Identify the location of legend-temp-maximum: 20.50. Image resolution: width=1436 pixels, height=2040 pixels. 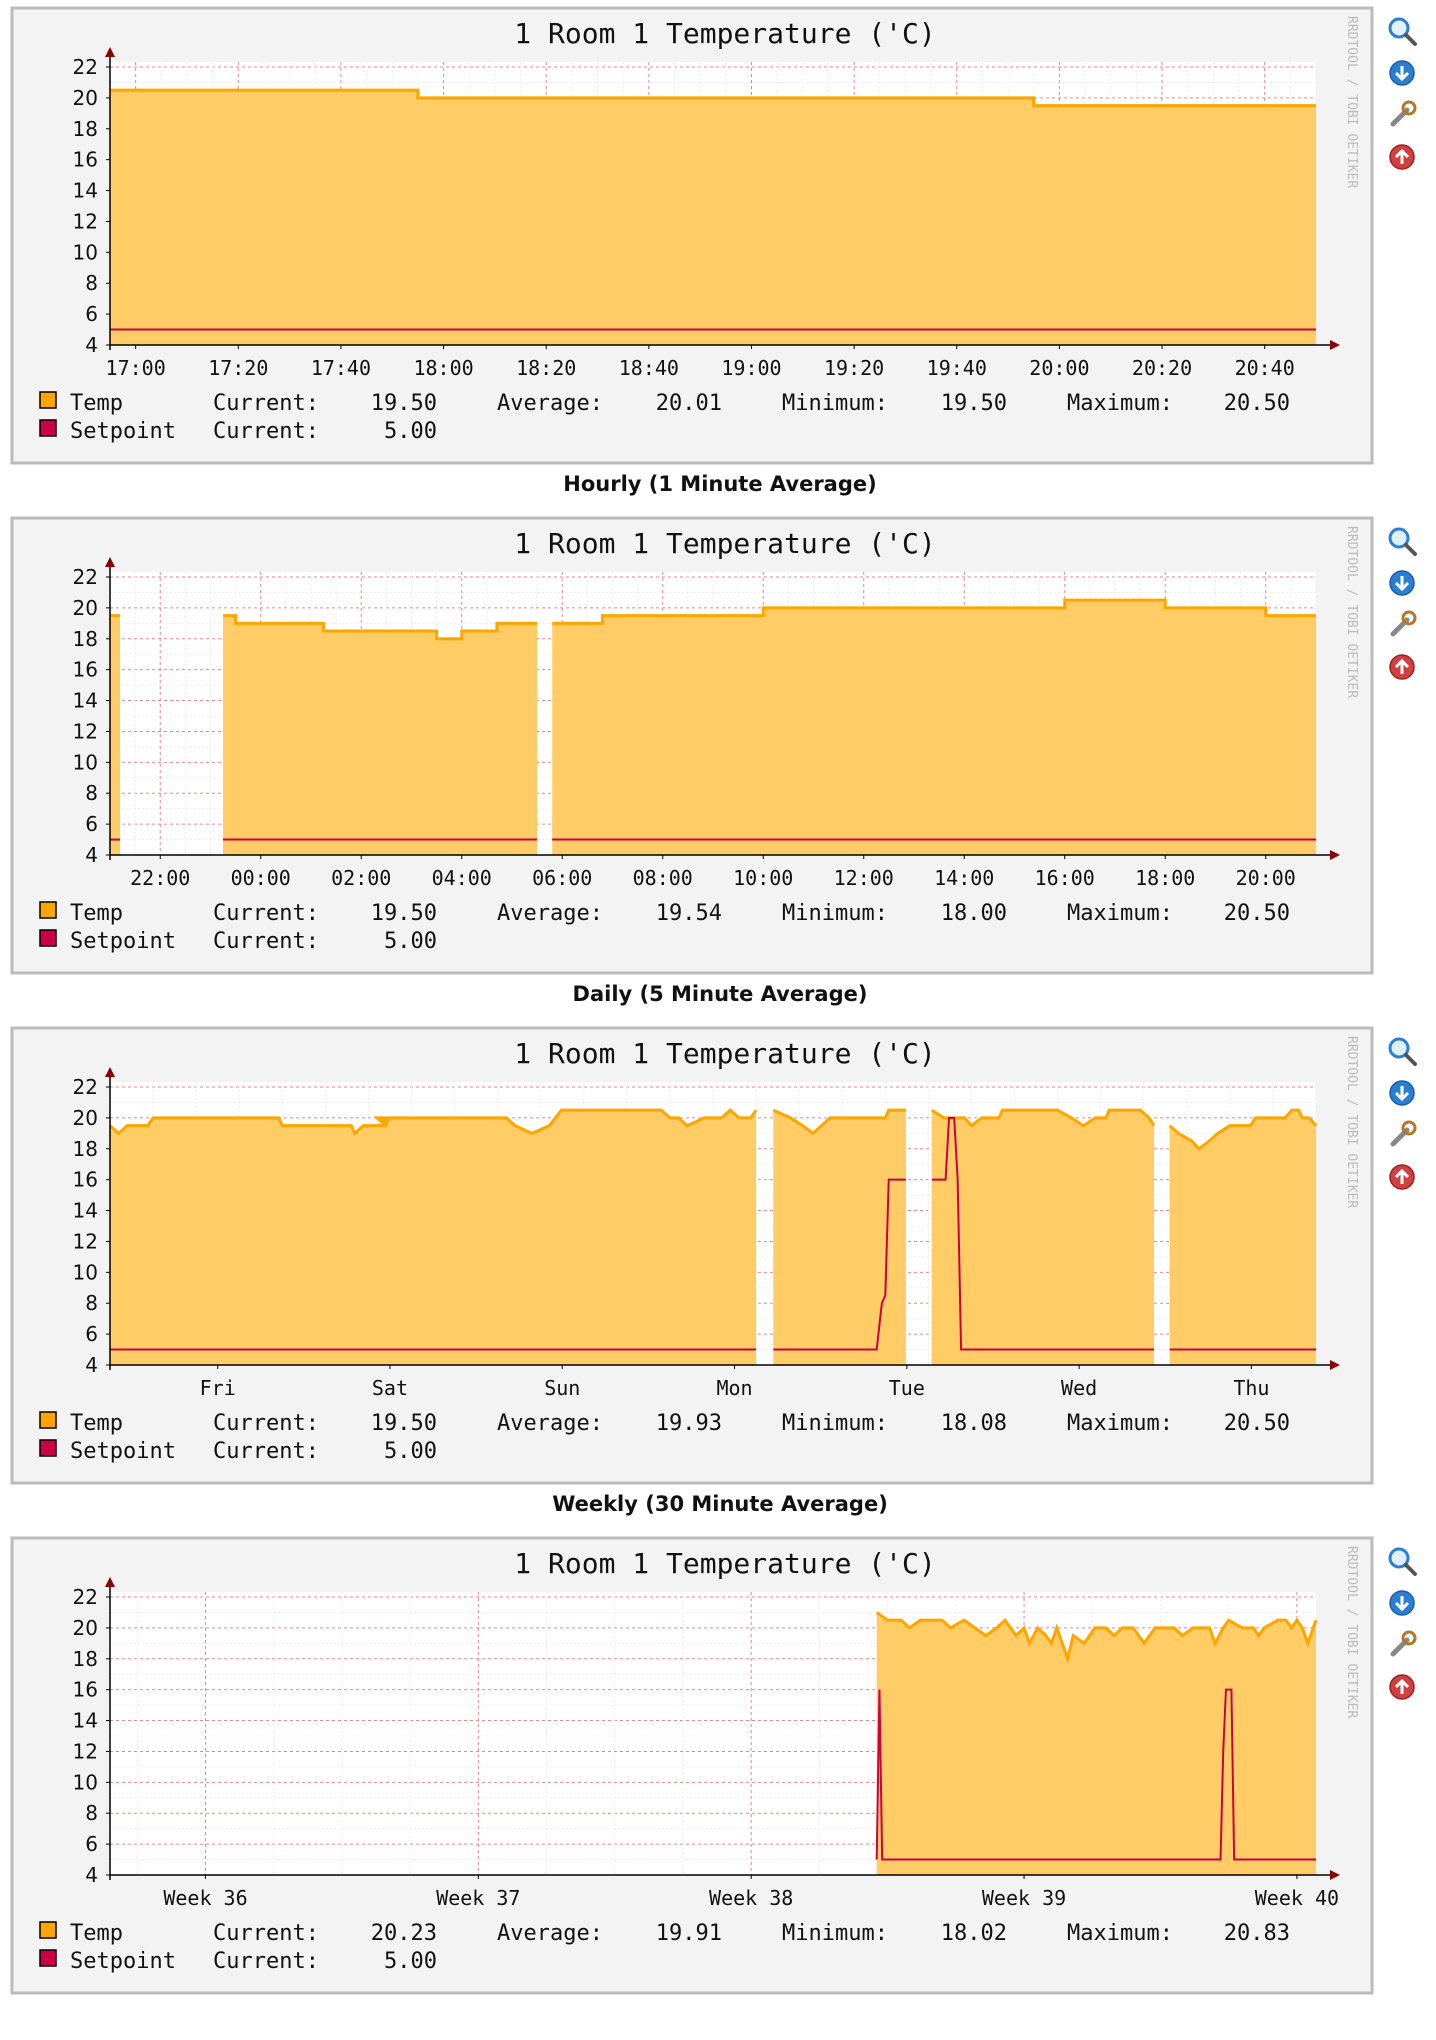
(1257, 1423).